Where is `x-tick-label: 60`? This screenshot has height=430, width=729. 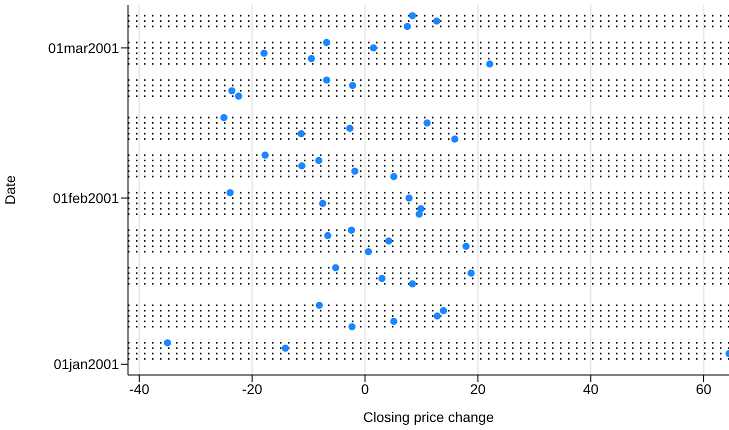 x-tick-label: 60 is located at coordinates (704, 388).